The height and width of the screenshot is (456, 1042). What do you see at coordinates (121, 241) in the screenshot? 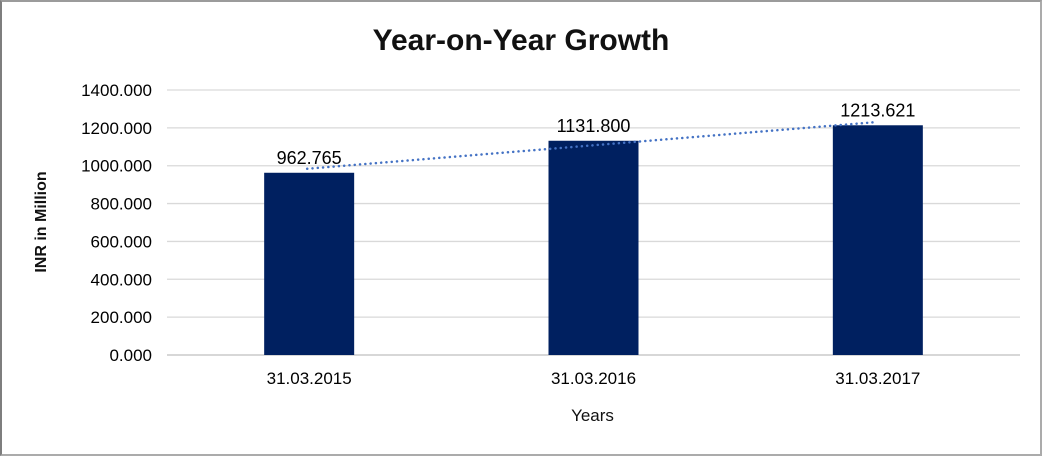
I see `y-tick-label: 600.000` at bounding box center [121, 241].